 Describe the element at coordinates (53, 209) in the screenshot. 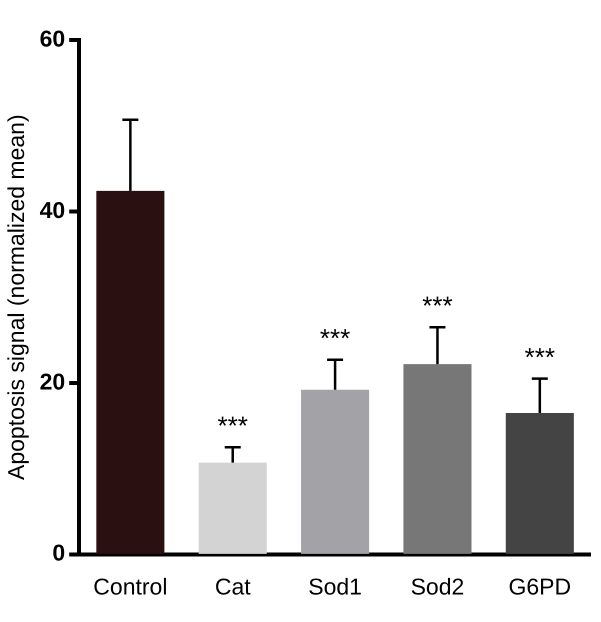

I see `y-tick-label: 40` at that location.